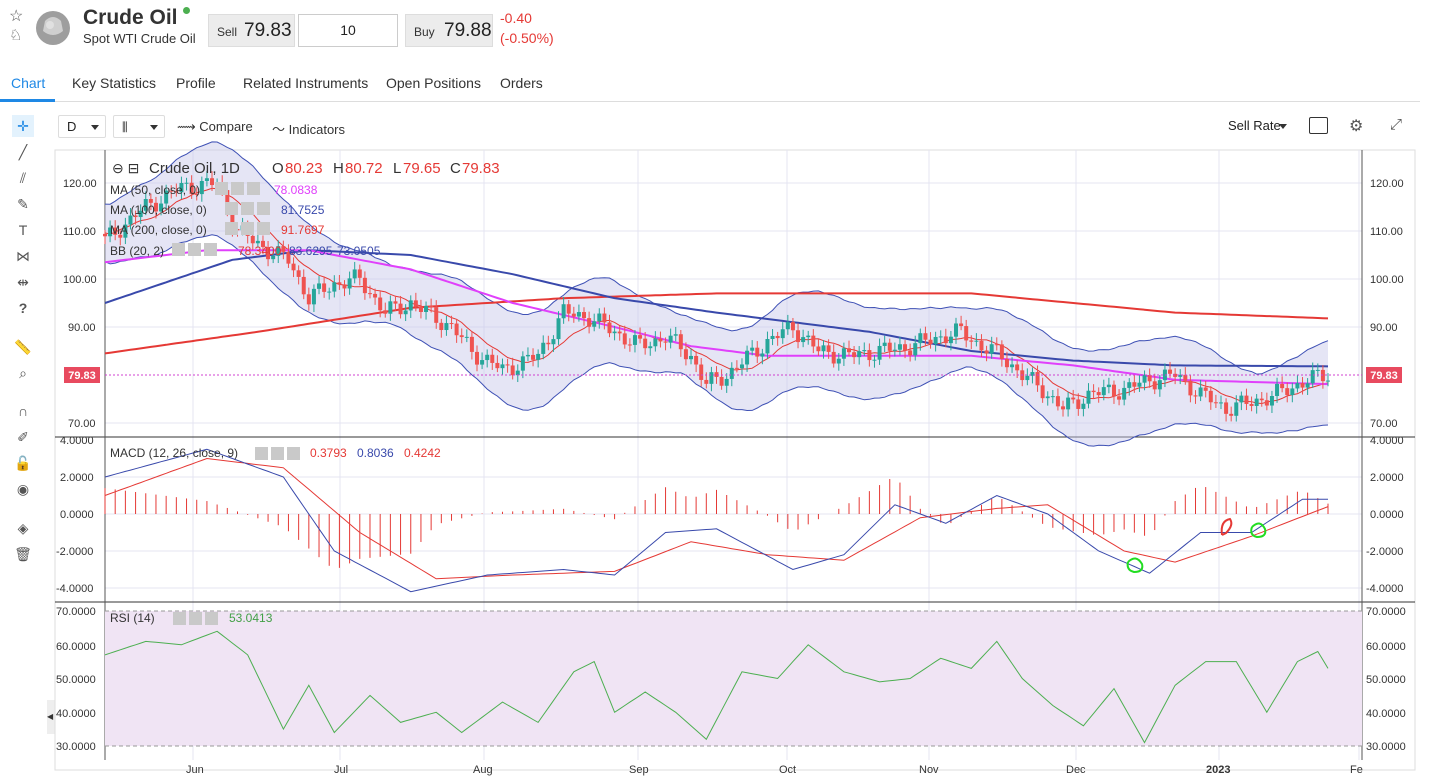  I want to click on time-tick: Aug, so click(483, 770).